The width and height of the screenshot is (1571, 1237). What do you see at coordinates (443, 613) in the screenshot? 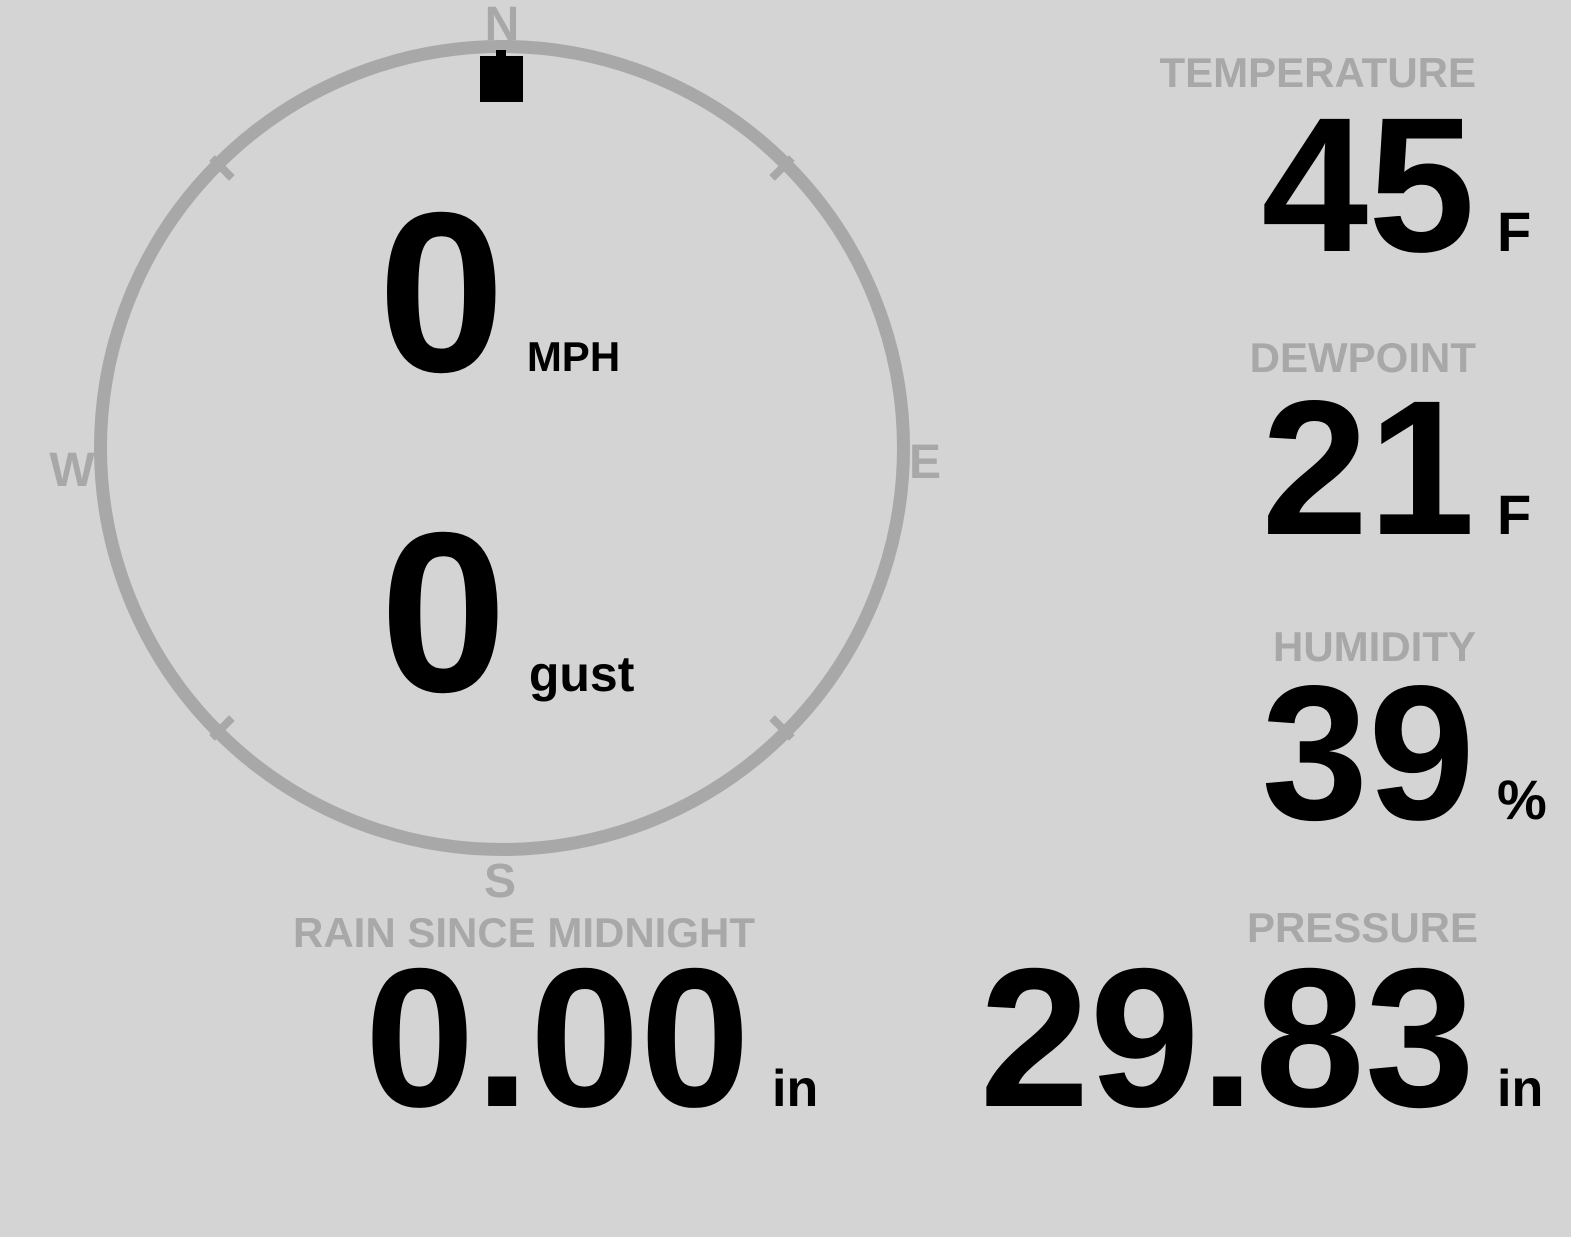
I see `wind-gust-value: 0` at bounding box center [443, 613].